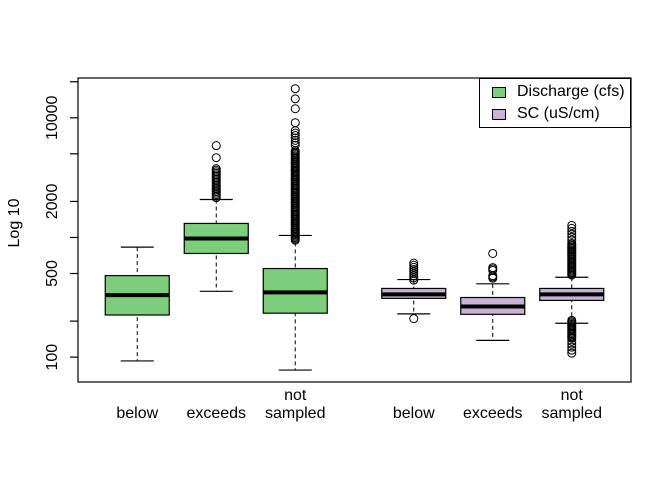 This screenshot has height=480, width=672. I want to click on y-tick-label: 10000, so click(52, 117).